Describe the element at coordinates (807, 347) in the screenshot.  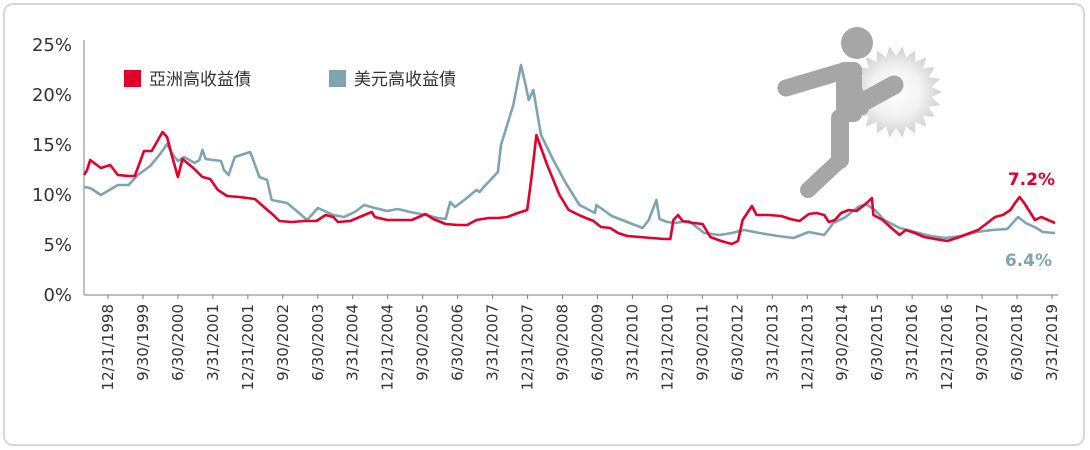
I see `x-tick-label: 12/31/2013` at that location.